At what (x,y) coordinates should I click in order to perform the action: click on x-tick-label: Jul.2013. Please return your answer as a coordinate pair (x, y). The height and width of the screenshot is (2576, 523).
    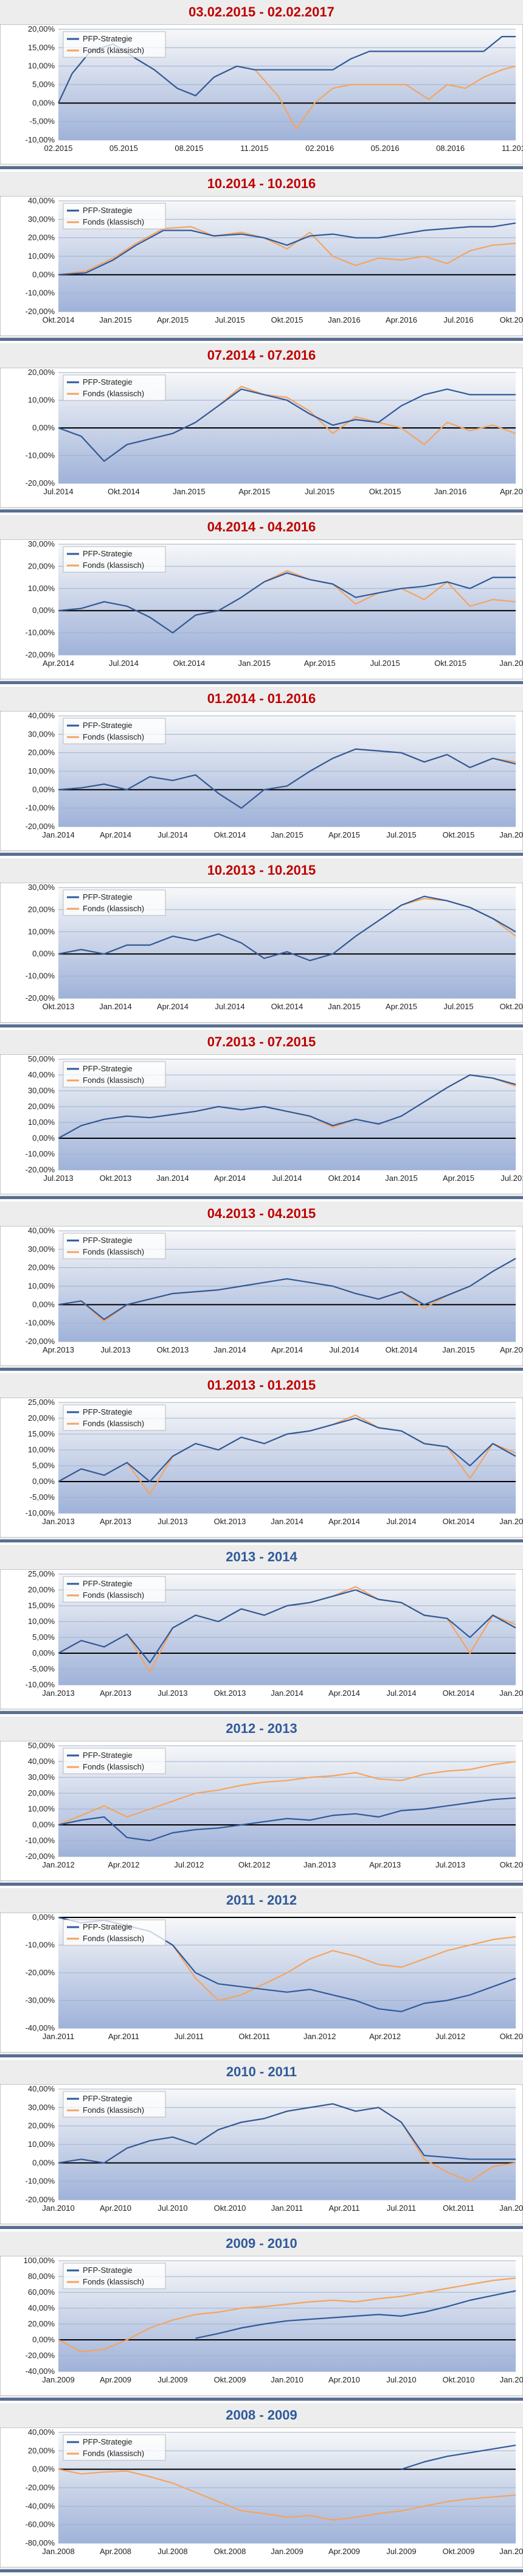
    Looking at the image, I should click on (172, 1693).